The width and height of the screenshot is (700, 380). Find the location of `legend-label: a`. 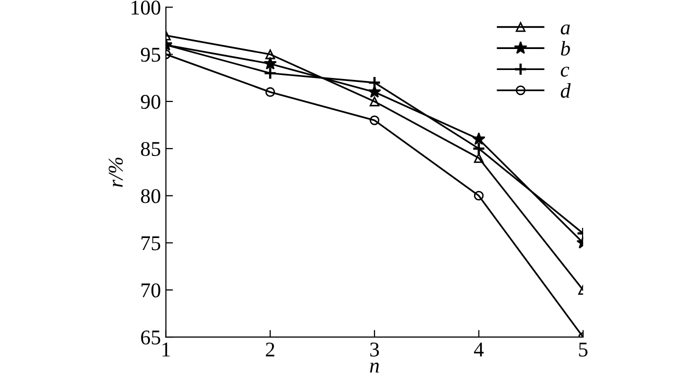

legend-label: a is located at coordinates (565, 29).